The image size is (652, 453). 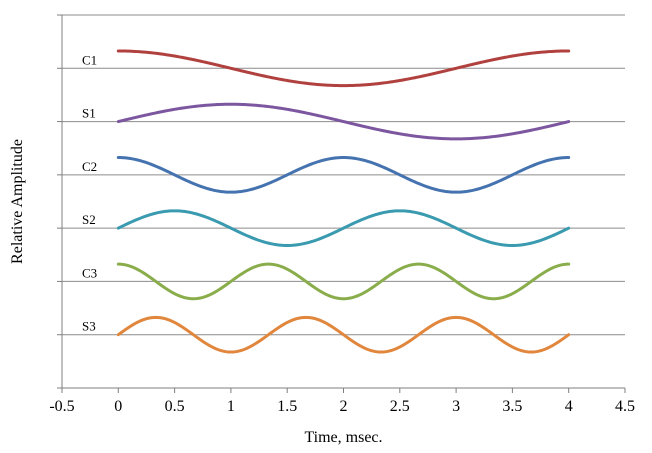 What do you see at coordinates (89, 113) in the screenshot?
I see `series-label-s1: S1` at bounding box center [89, 113].